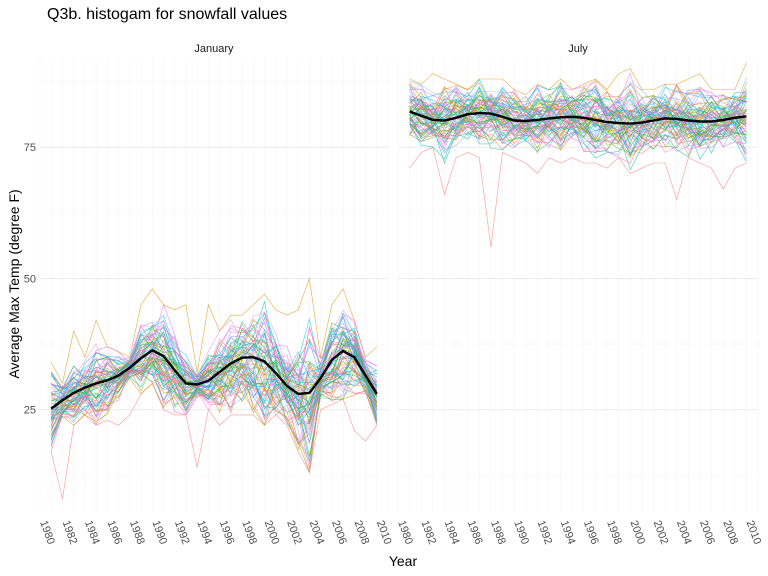  What do you see at coordinates (14, 283) in the screenshot?
I see `y-axis-label: Average Max Temp (degree F)` at bounding box center [14, 283].